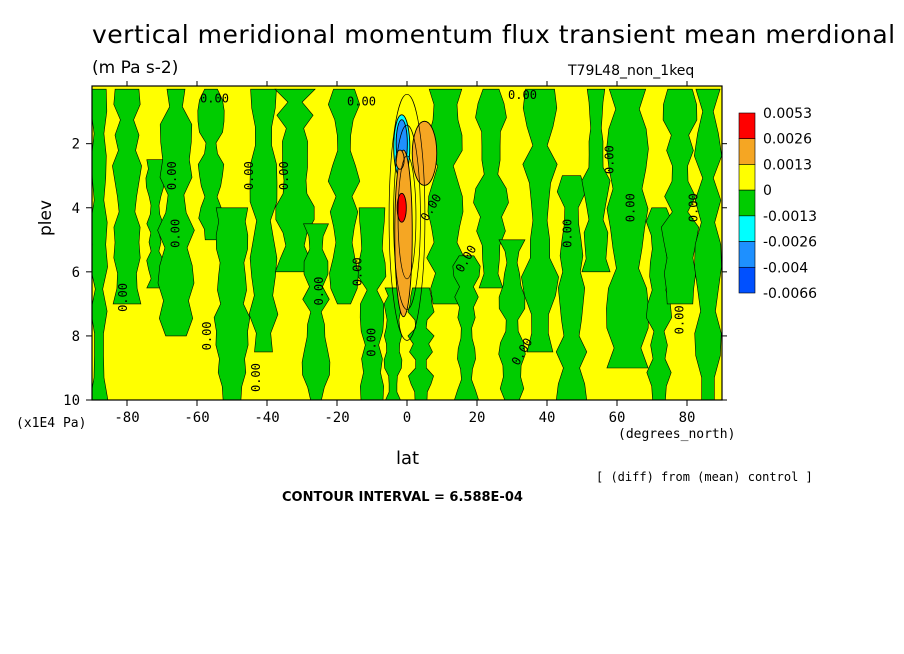  What do you see at coordinates (336, 418) in the screenshot?
I see `x-tick-label: -20` at bounding box center [336, 418].